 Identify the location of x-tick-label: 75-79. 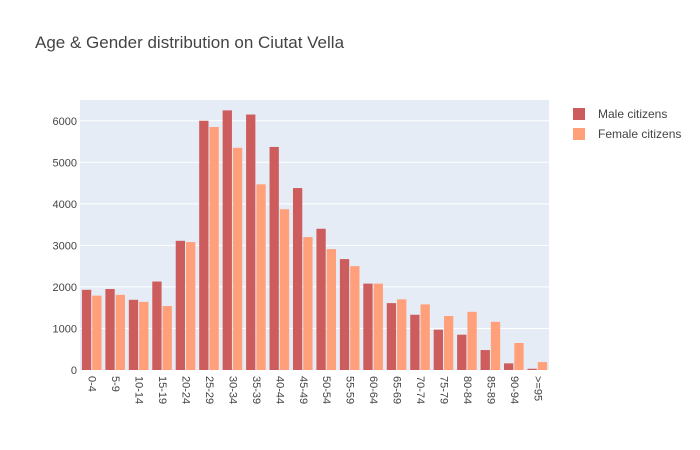
(443, 390).